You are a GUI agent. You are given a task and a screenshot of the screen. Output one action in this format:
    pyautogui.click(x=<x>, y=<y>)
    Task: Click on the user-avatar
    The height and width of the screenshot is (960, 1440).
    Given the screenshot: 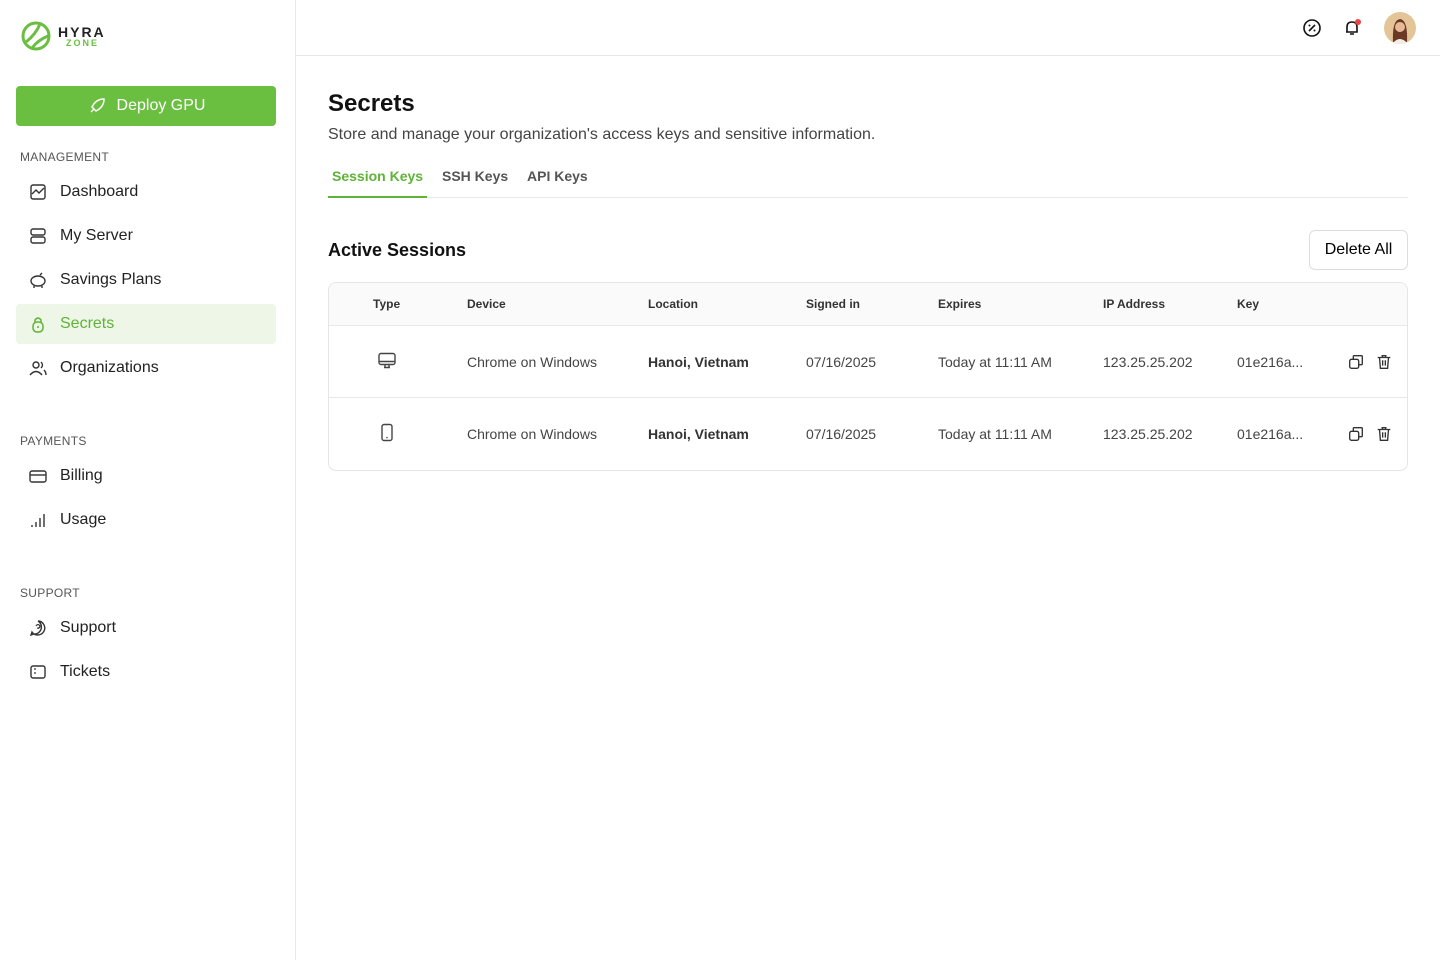 What is the action you would take?
    pyautogui.click(x=1400, y=28)
    